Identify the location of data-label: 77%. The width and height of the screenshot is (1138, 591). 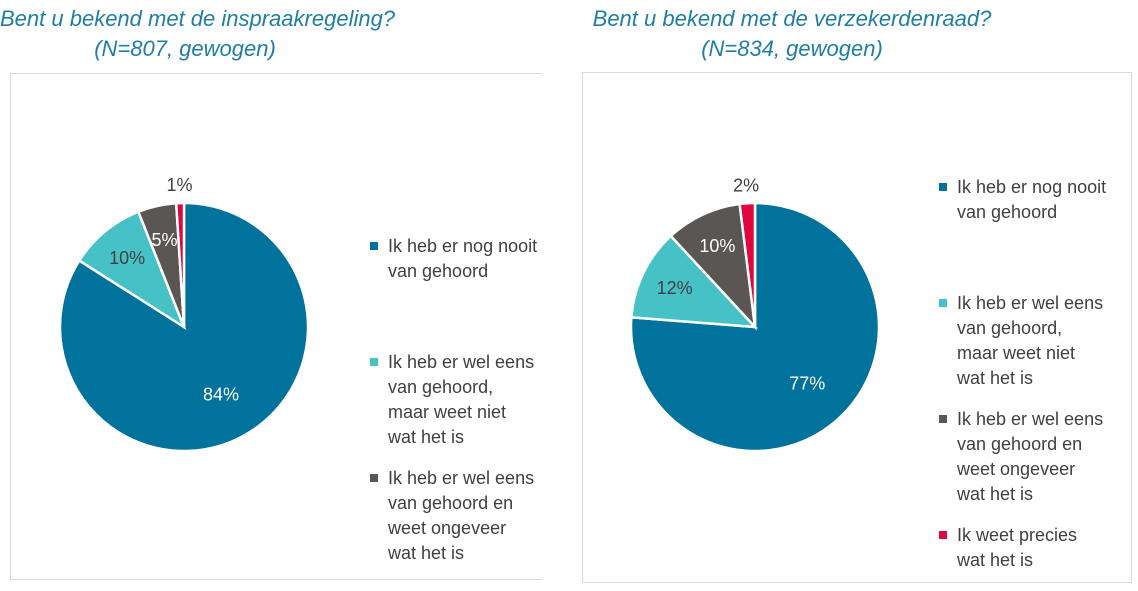
(807, 383).